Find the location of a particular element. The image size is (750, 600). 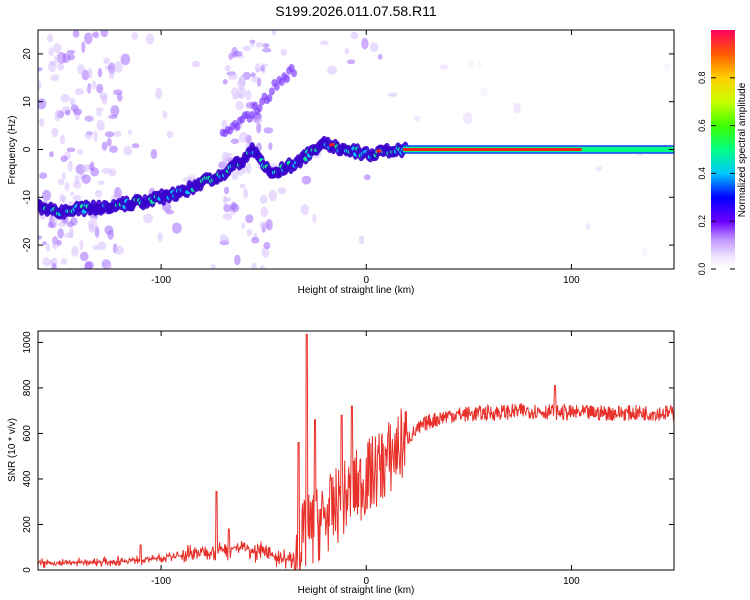

colorbar-gradient is located at coordinates (723, 149).